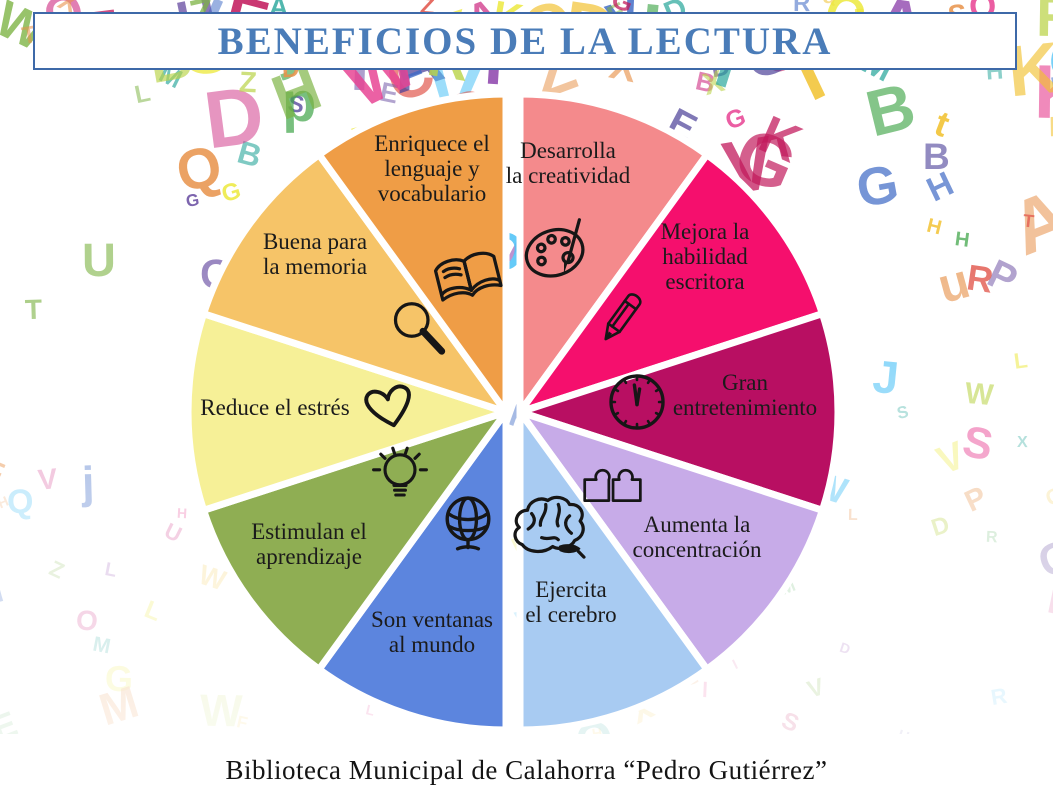  I want to click on slice-label-concentracion: Aumenta la concentración, so click(697, 537).